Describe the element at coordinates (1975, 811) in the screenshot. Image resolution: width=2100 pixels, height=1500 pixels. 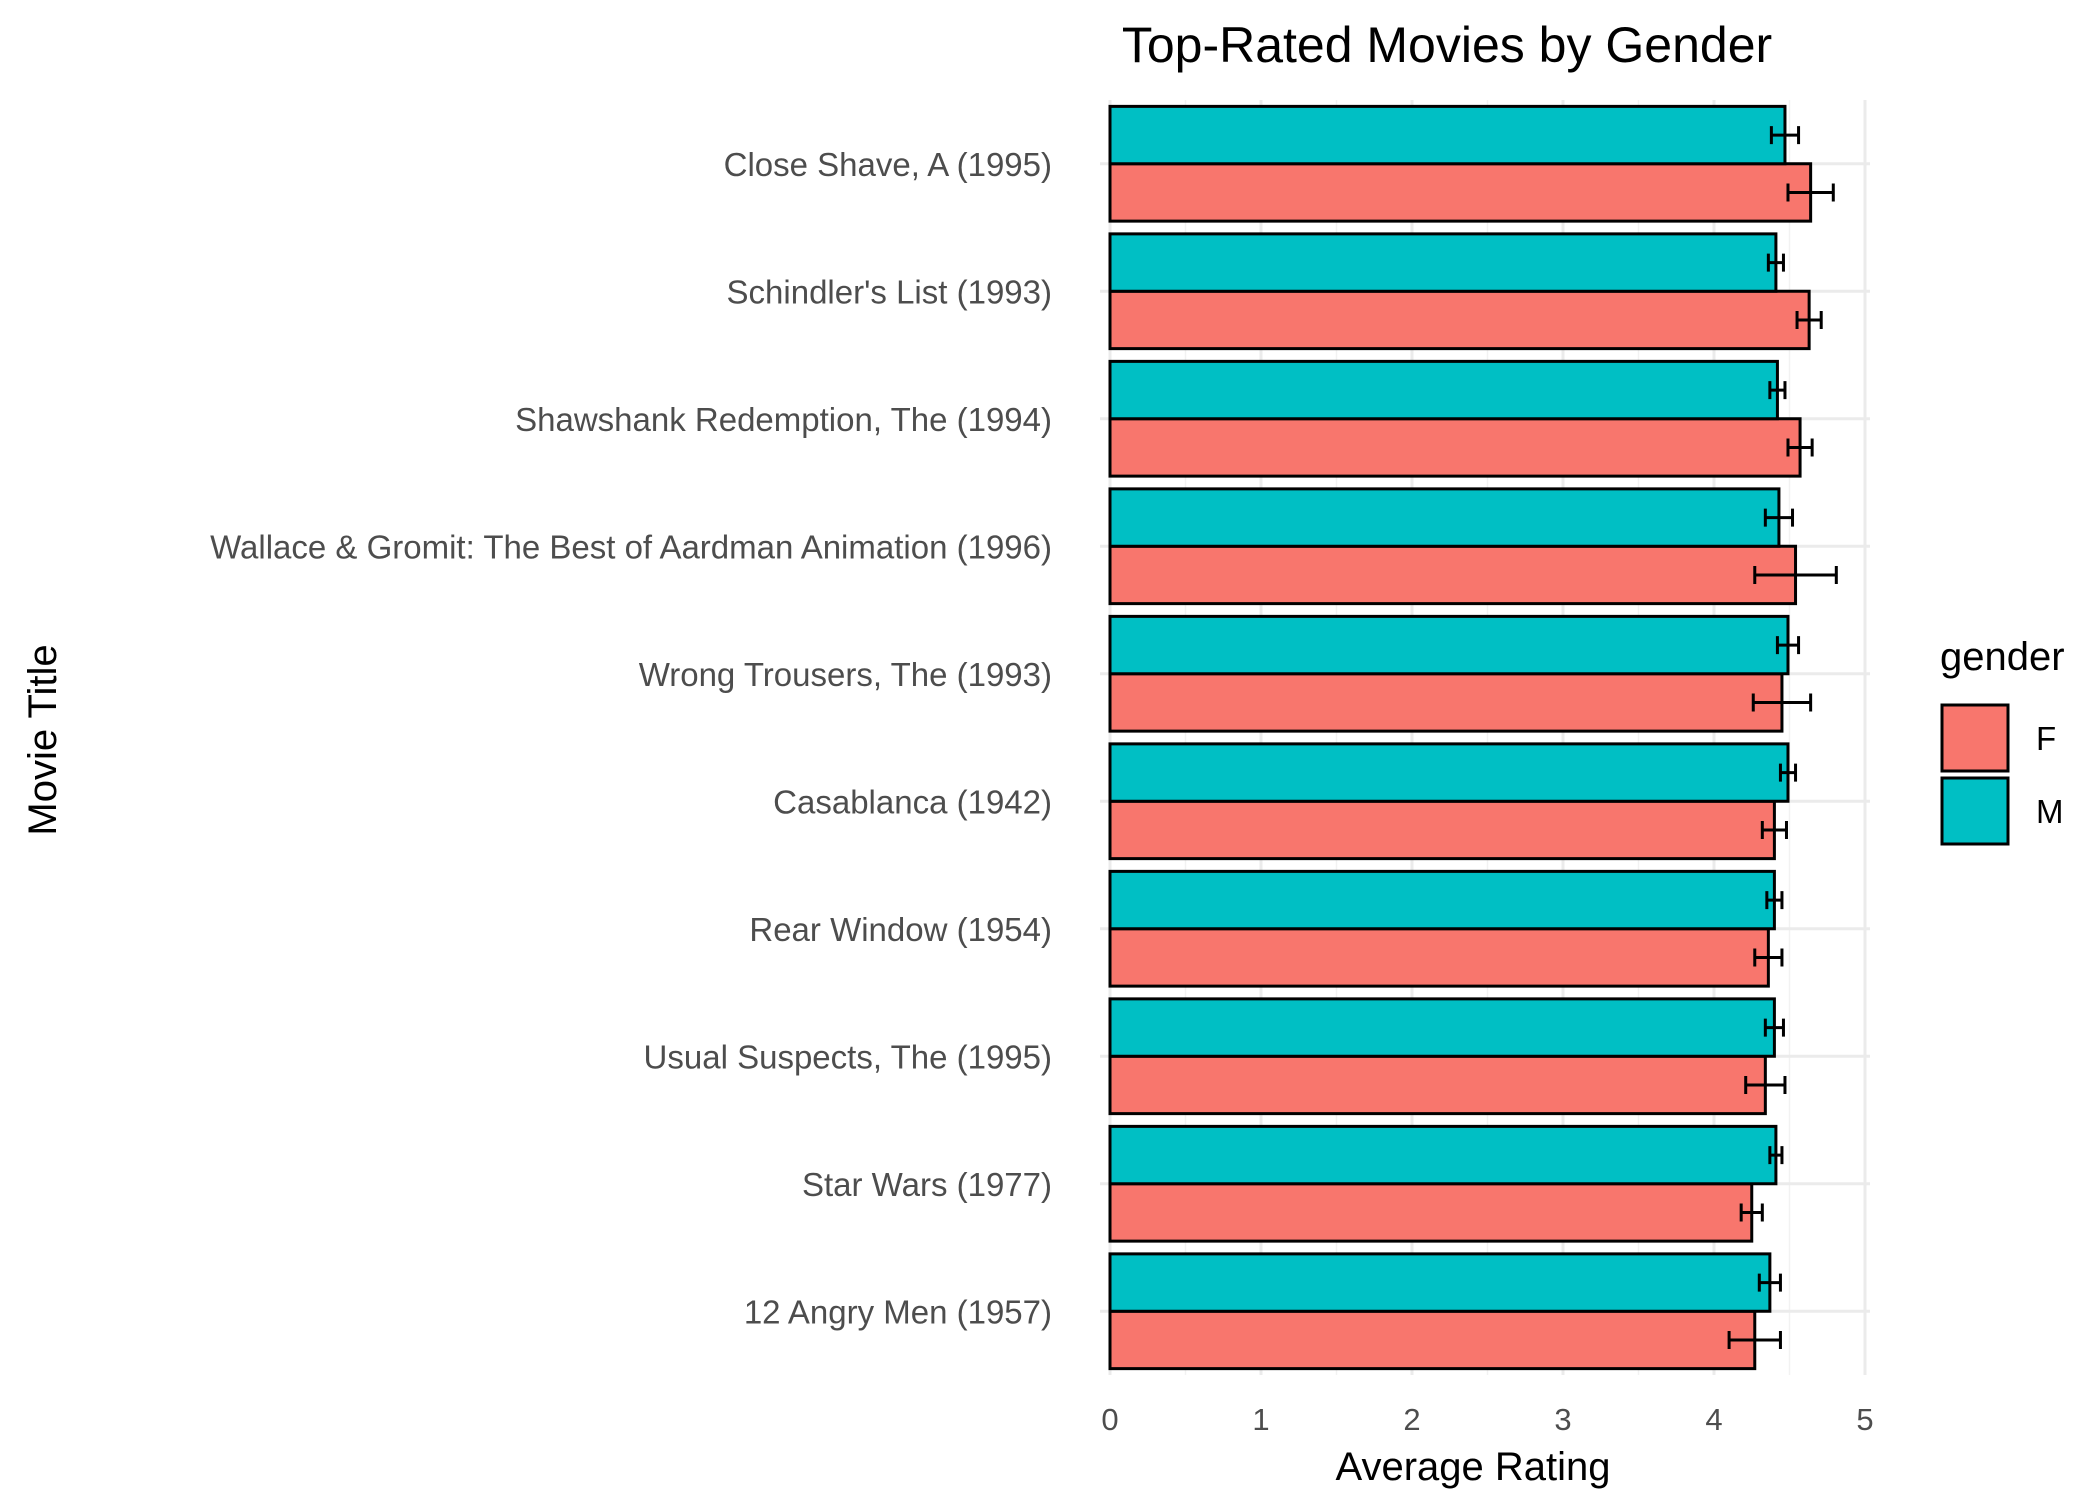
I see `legend-key-m` at that location.